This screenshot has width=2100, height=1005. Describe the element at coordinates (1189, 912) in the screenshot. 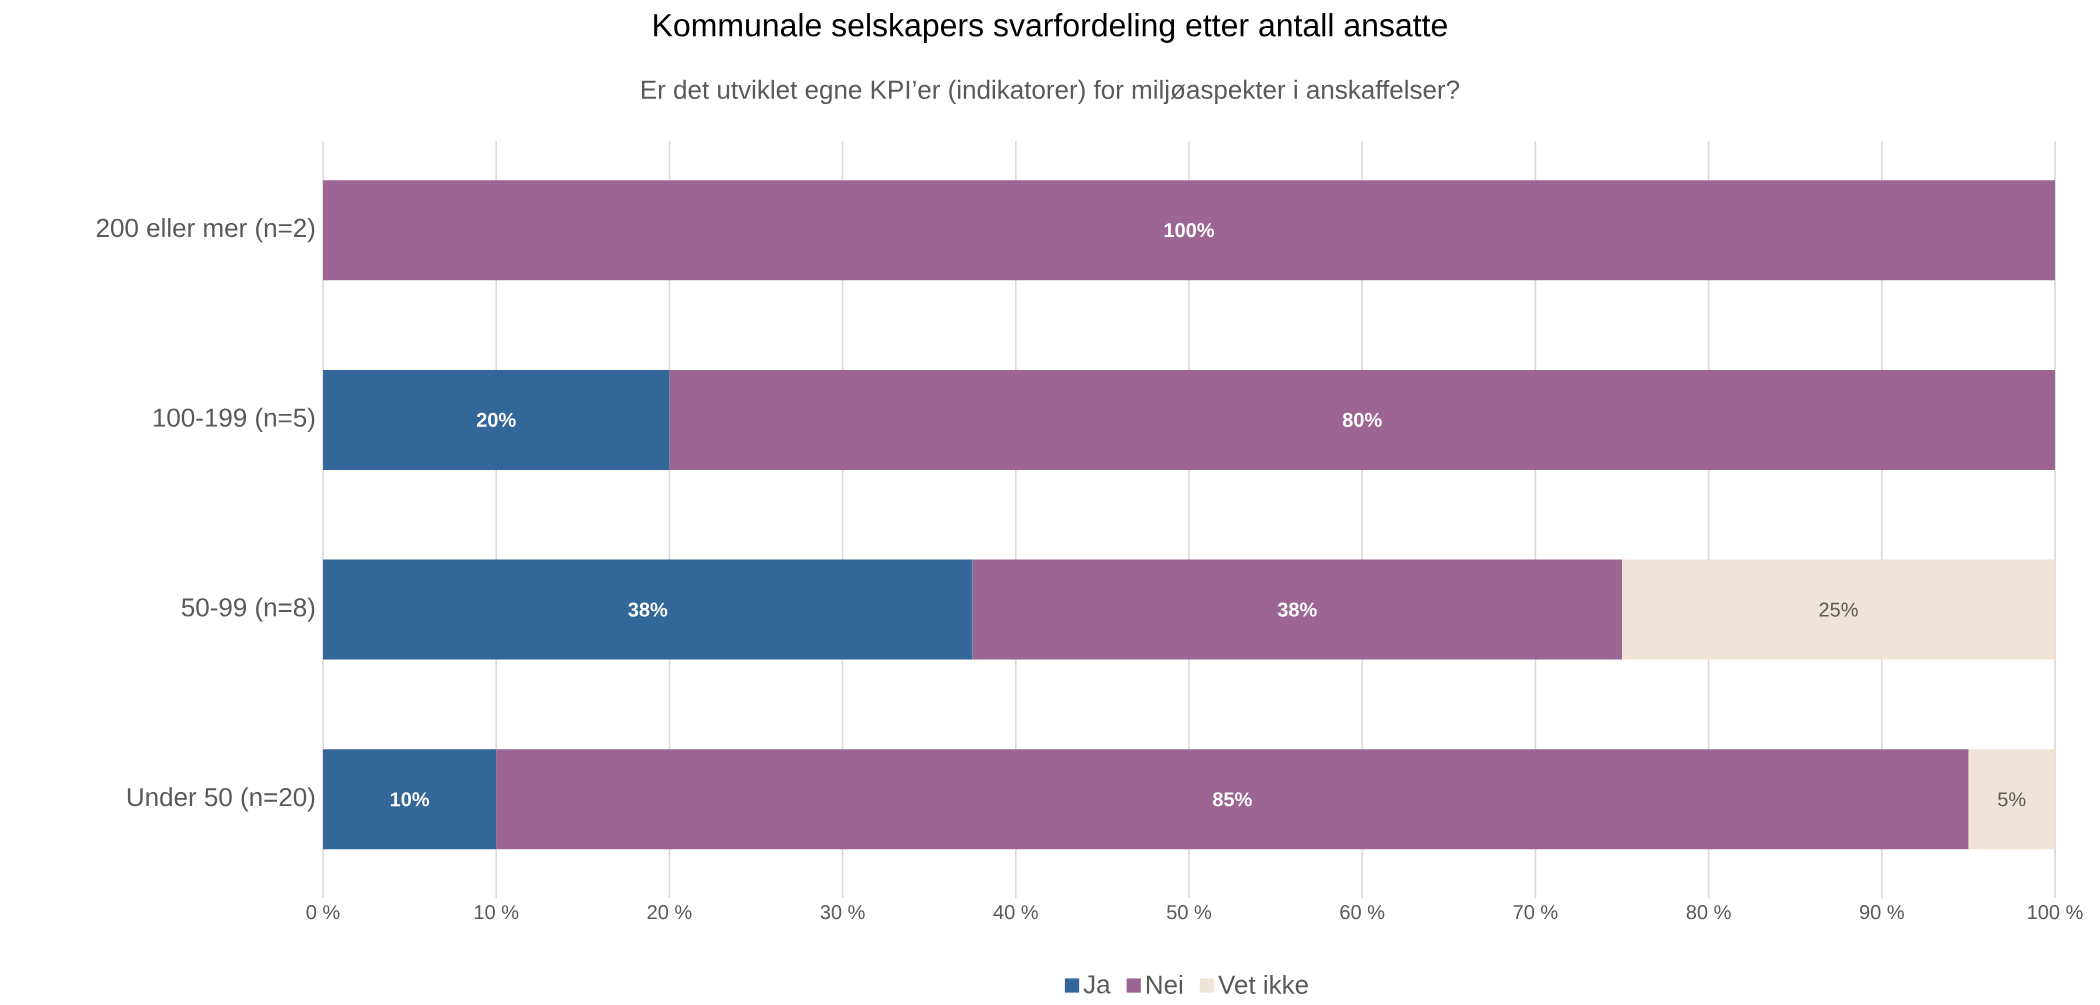

I see `x-tick-label: 50 %` at that location.